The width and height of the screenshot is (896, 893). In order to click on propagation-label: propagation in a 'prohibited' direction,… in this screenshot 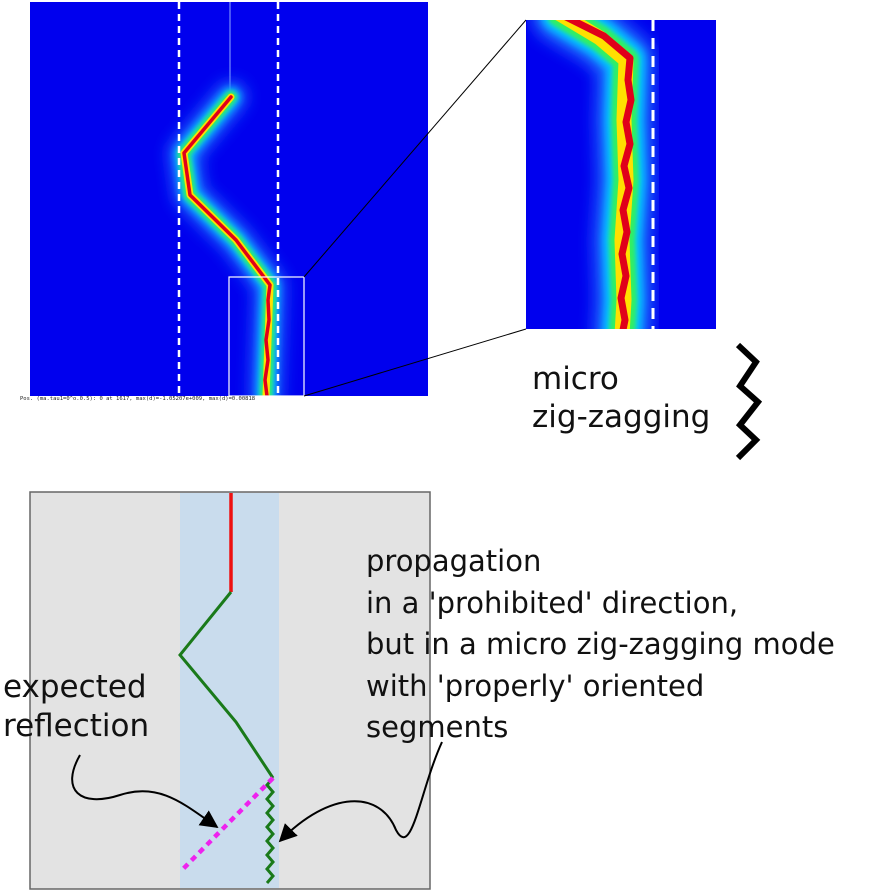, I will do `click(600, 644)`.